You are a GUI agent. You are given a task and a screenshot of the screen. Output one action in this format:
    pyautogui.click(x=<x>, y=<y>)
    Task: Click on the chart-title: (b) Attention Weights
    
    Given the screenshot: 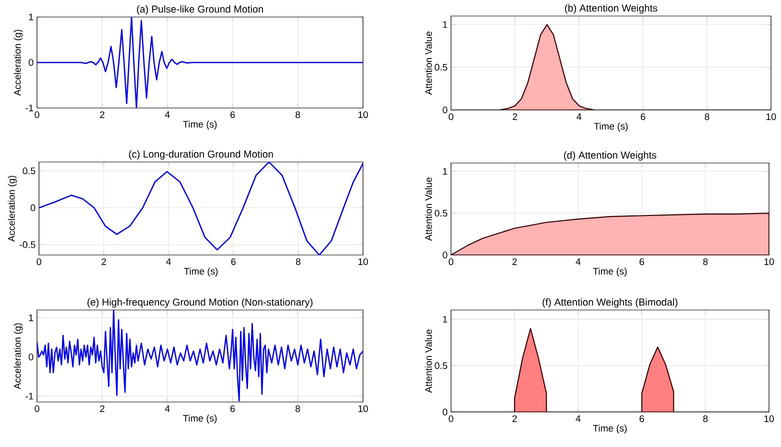 What is the action you would take?
    pyautogui.click(x=611, y=9)
    